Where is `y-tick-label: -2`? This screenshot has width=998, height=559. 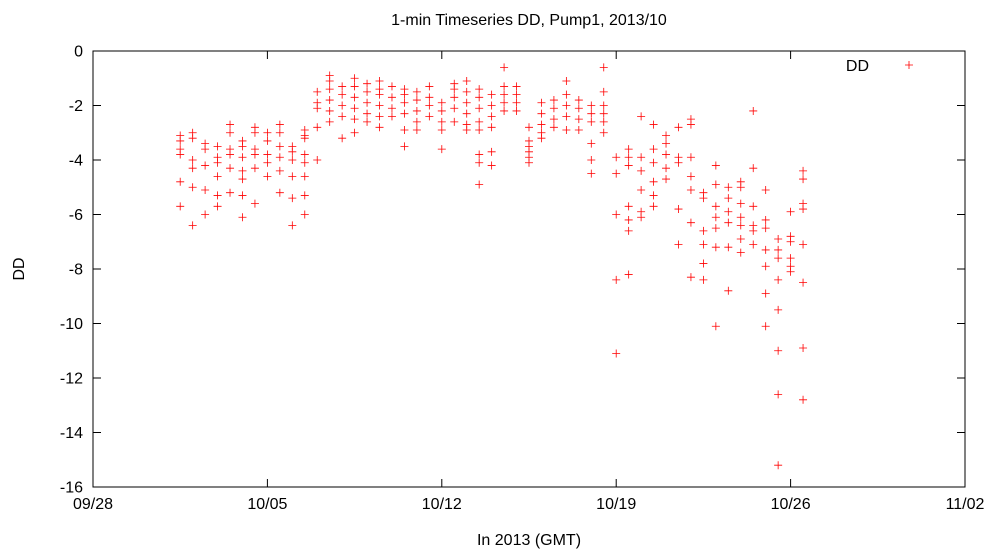 y-tick-label: -2 is located at coordinates (76, 106).